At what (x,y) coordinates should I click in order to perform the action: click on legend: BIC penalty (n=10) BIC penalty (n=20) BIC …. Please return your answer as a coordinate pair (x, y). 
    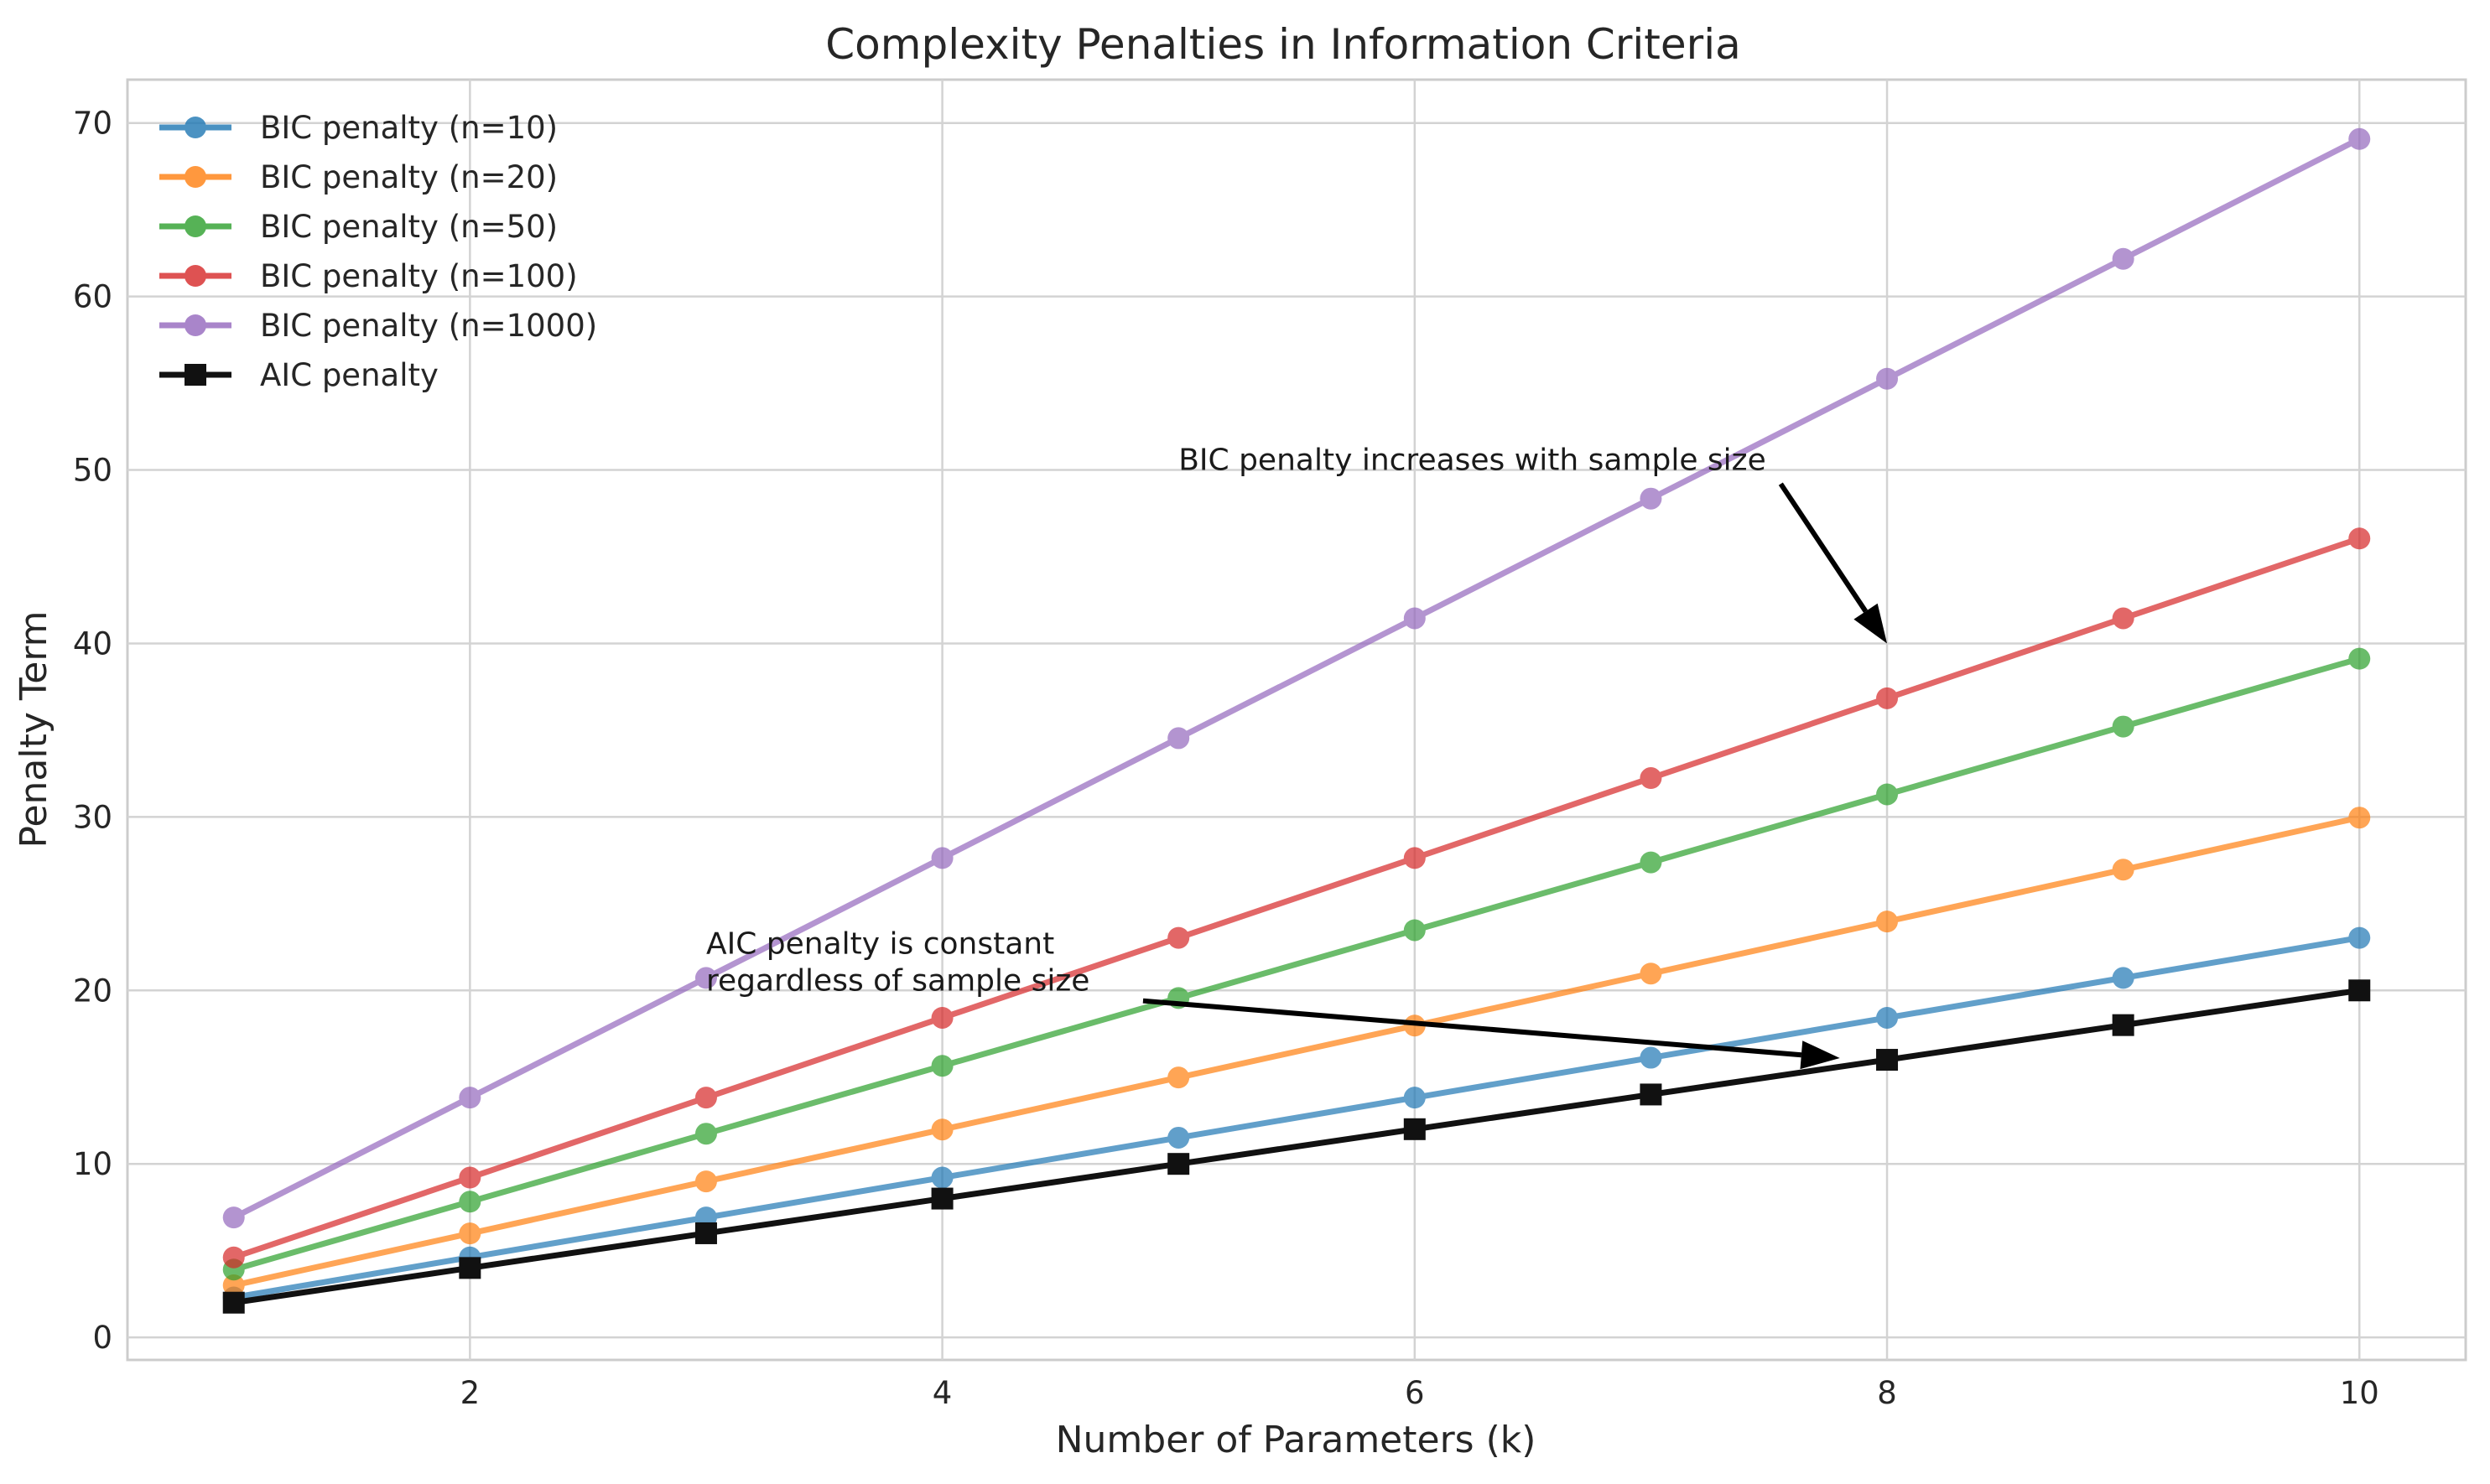
    Looking at the image, I should click on (378, 251).